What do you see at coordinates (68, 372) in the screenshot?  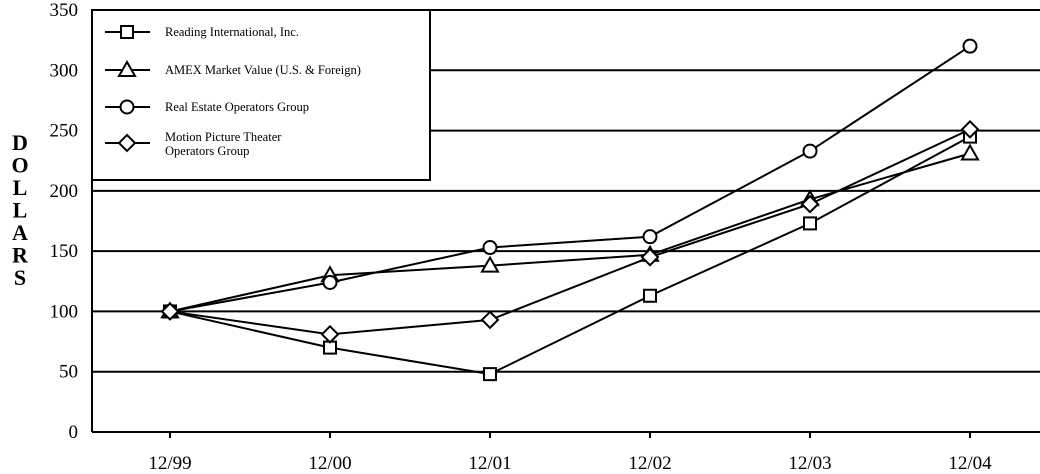 I see `y-tick-label: 50` at bounding box center [68, 372].